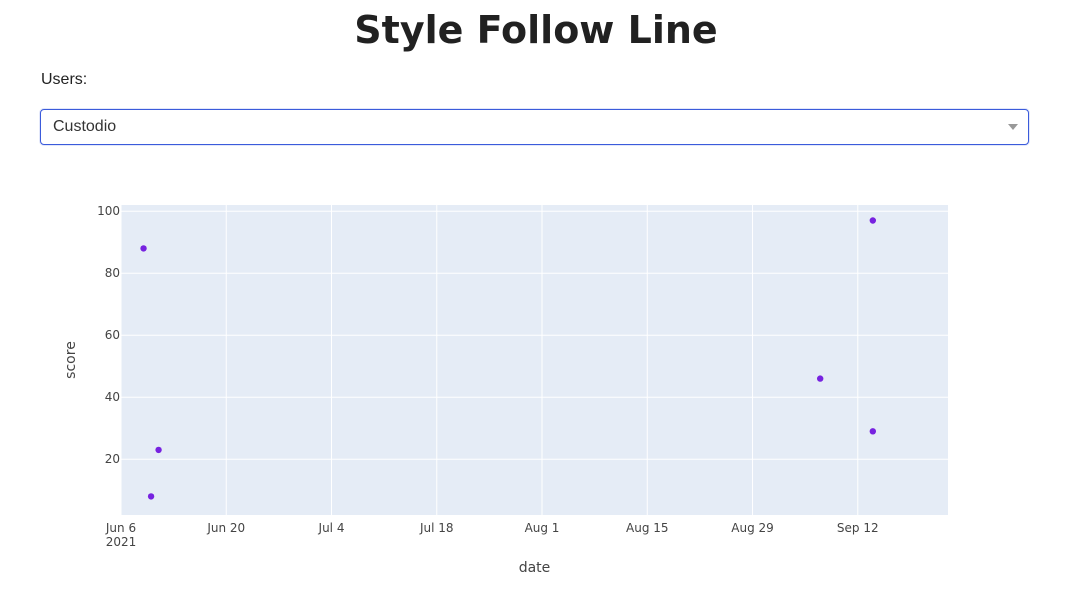 This screenshot has height=590, width=1072. What do you see at coordinates (112, 397) in the screenshot?
I see `y-tick-label: 40` at bounding box center [112, 397].